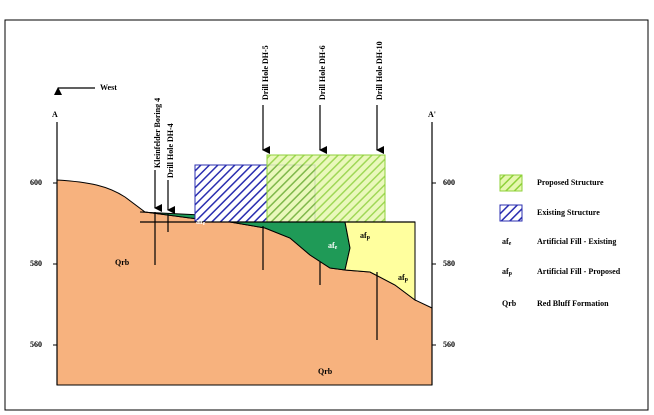  I want to click on legend-symbol: afe, so click(507, 242).